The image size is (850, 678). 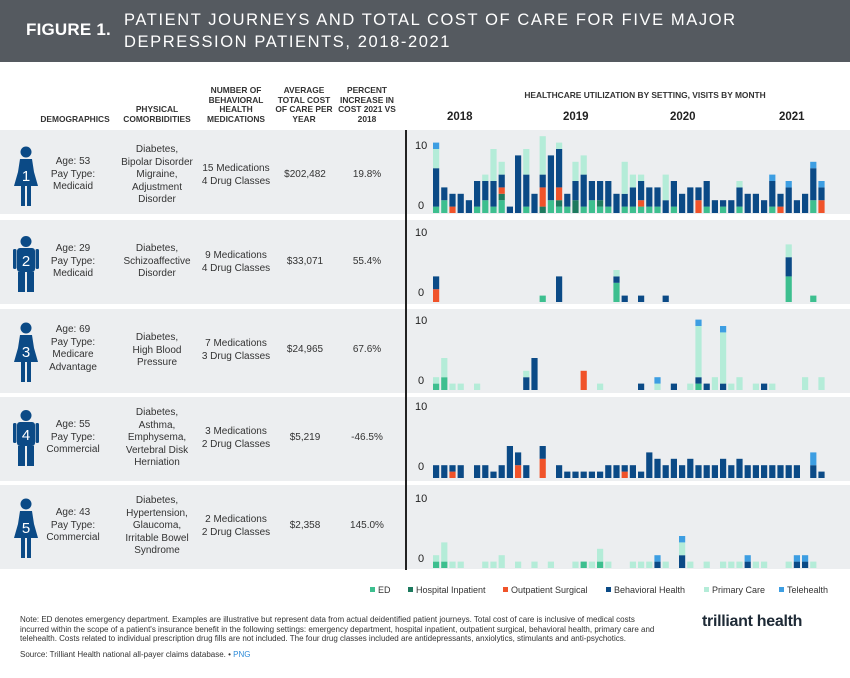 What do you see at coordinates (305, 261) in the screenshot?
I see `avg-cost-2: $33,071` at bounding box center [305, 261].